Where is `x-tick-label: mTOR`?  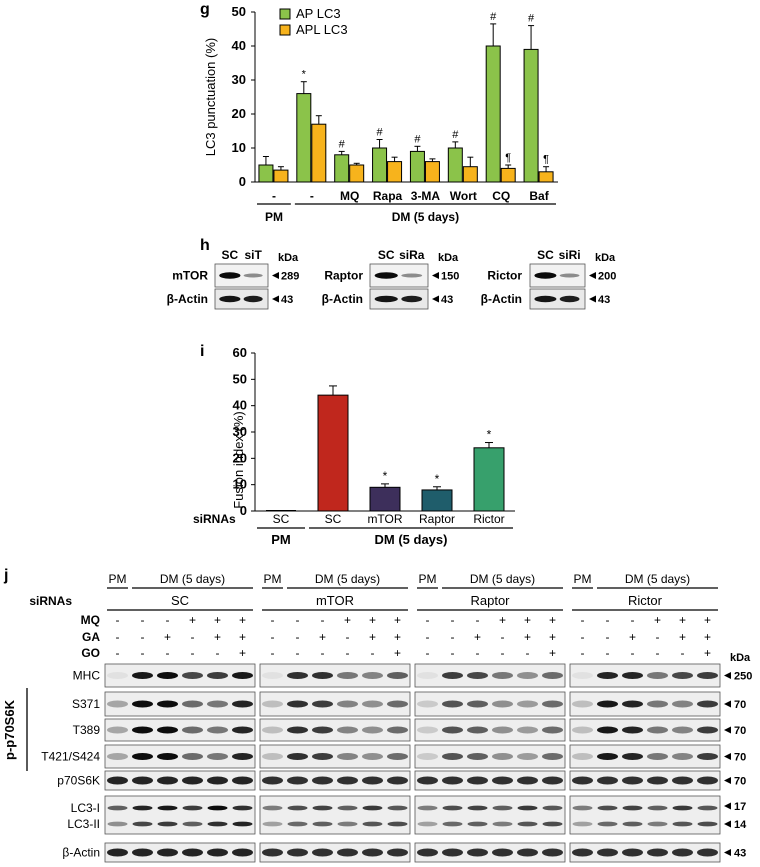
x-tick-label: mTOR is located at coordinates (384, 519).